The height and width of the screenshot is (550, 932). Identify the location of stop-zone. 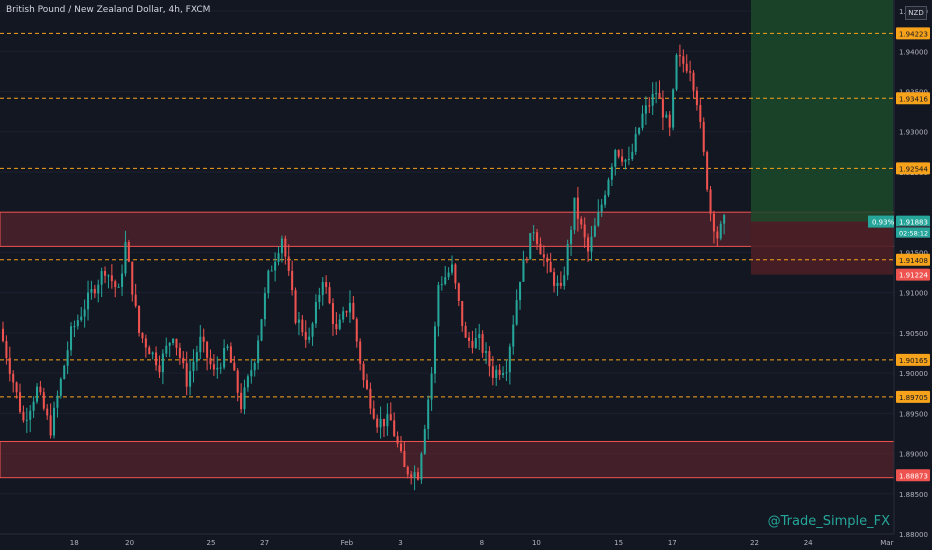
(822, 248).